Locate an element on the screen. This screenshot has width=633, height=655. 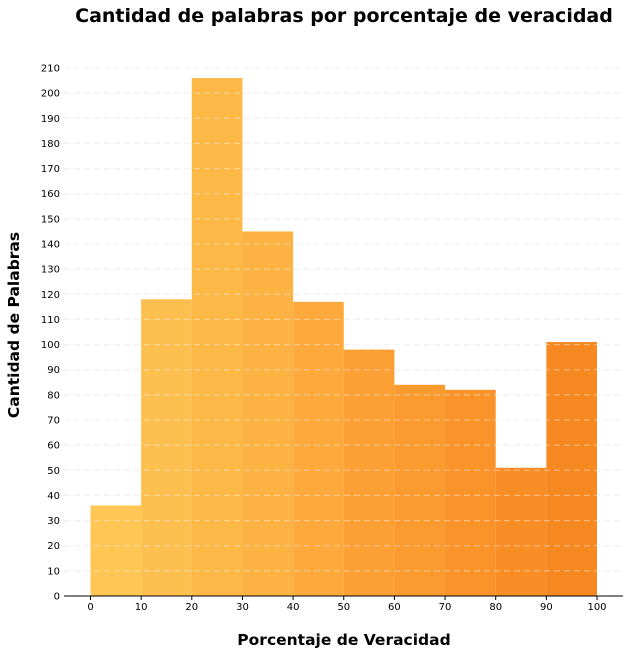
x-tick-label-70: 70 is located at coordinates (445, 607).